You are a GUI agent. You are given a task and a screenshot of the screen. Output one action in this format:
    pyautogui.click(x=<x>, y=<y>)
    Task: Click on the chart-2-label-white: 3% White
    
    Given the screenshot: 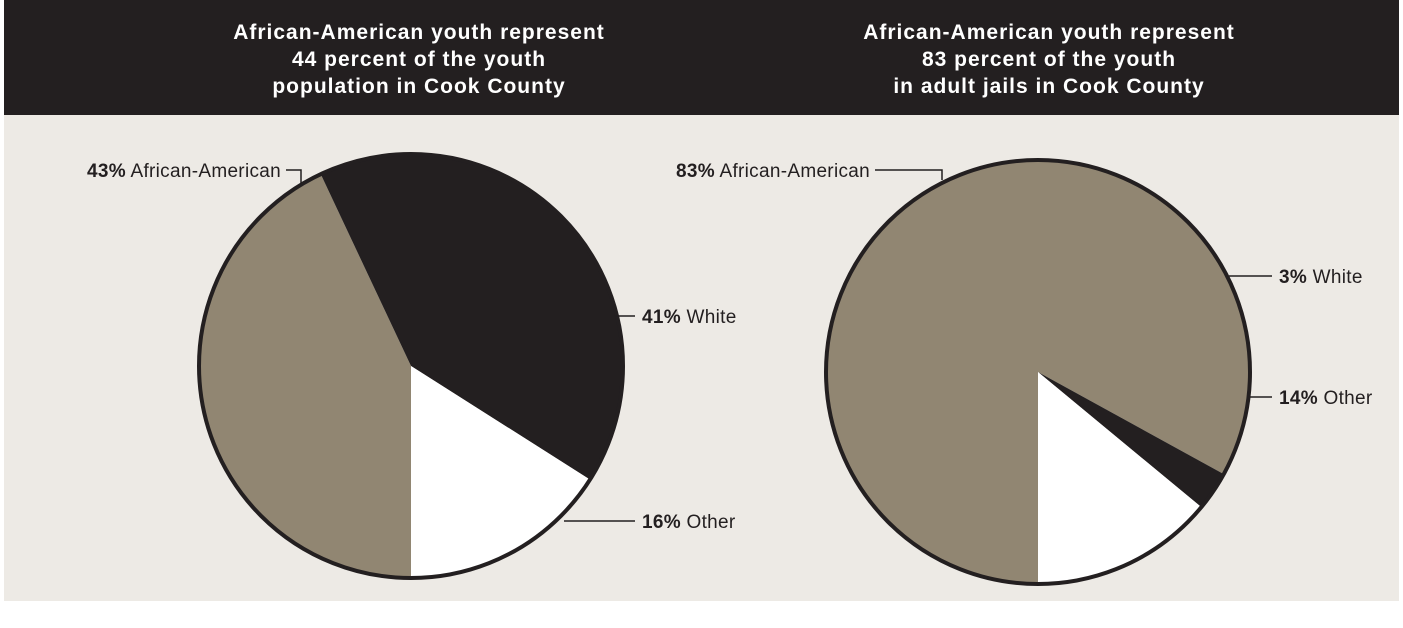 What is the action you would take?
    pyautogui.click(x=1321, y=277)
    